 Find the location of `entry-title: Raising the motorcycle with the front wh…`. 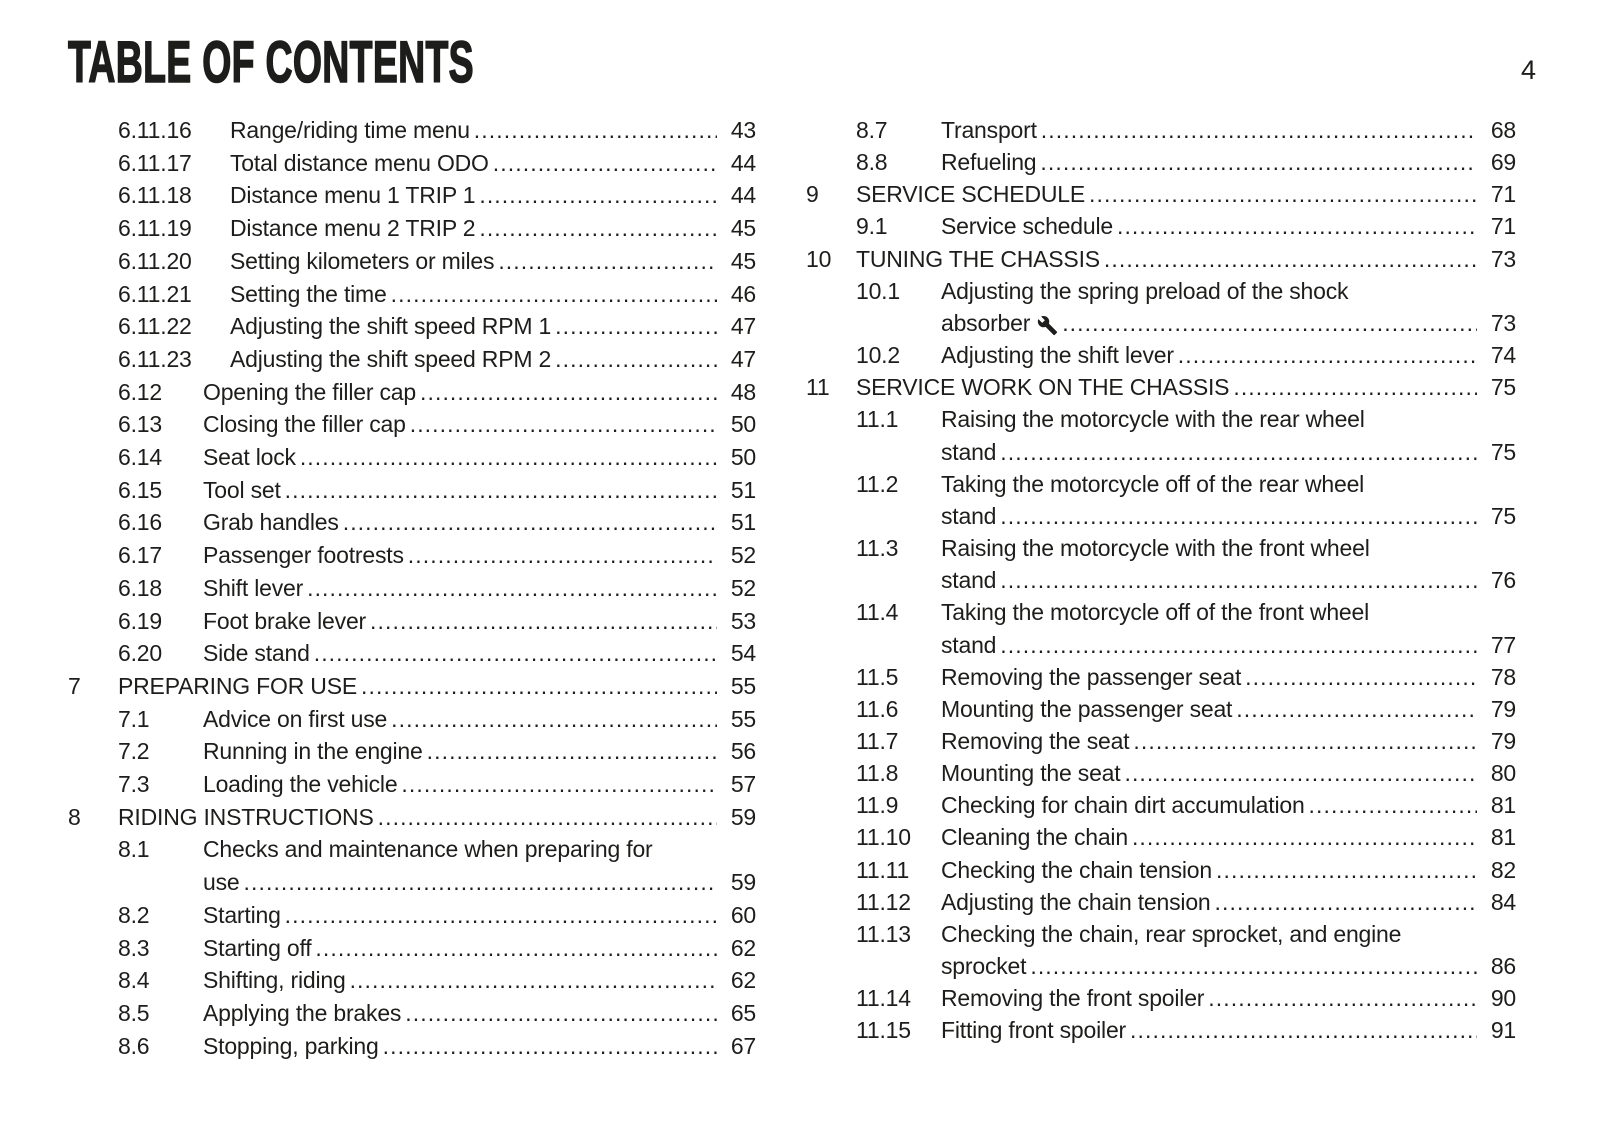

entry-title: Raising the motorcycle with the front wh… is located at coordinates (1155, 548).